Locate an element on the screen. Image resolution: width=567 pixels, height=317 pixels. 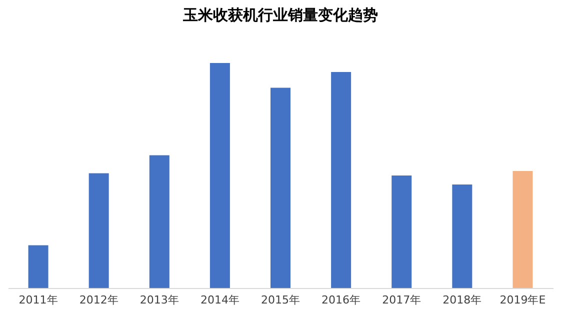
x-tick-label: 2012年 is located at coordinates (98, 300).